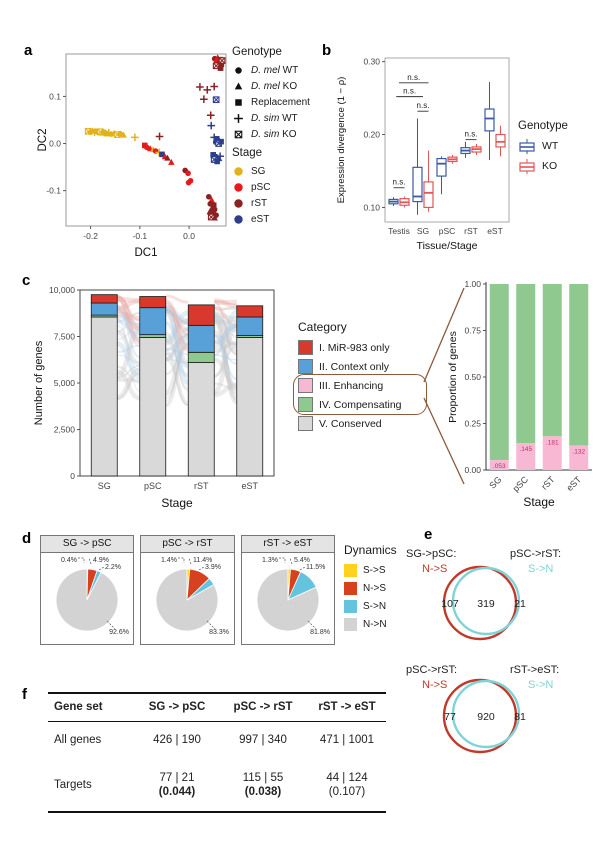 The height and width of the screenshot is (848, 600). What do you see at coordinates (65, 430) in the screenshot?
I see `svg-text: 2,500` at bounding box center [65, 430].